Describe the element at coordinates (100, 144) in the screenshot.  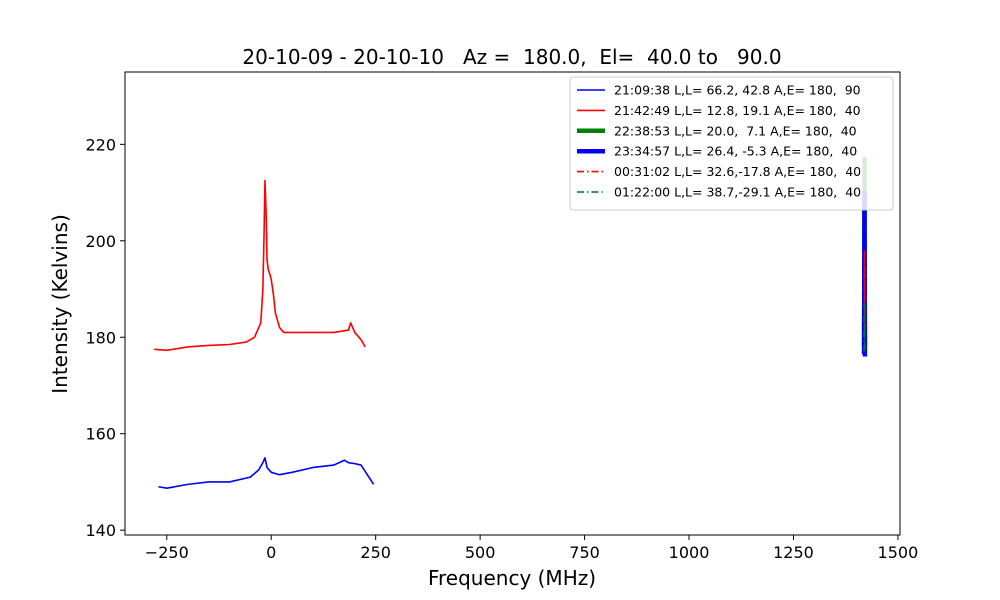
I see `y-tick-label: 220` at that location.